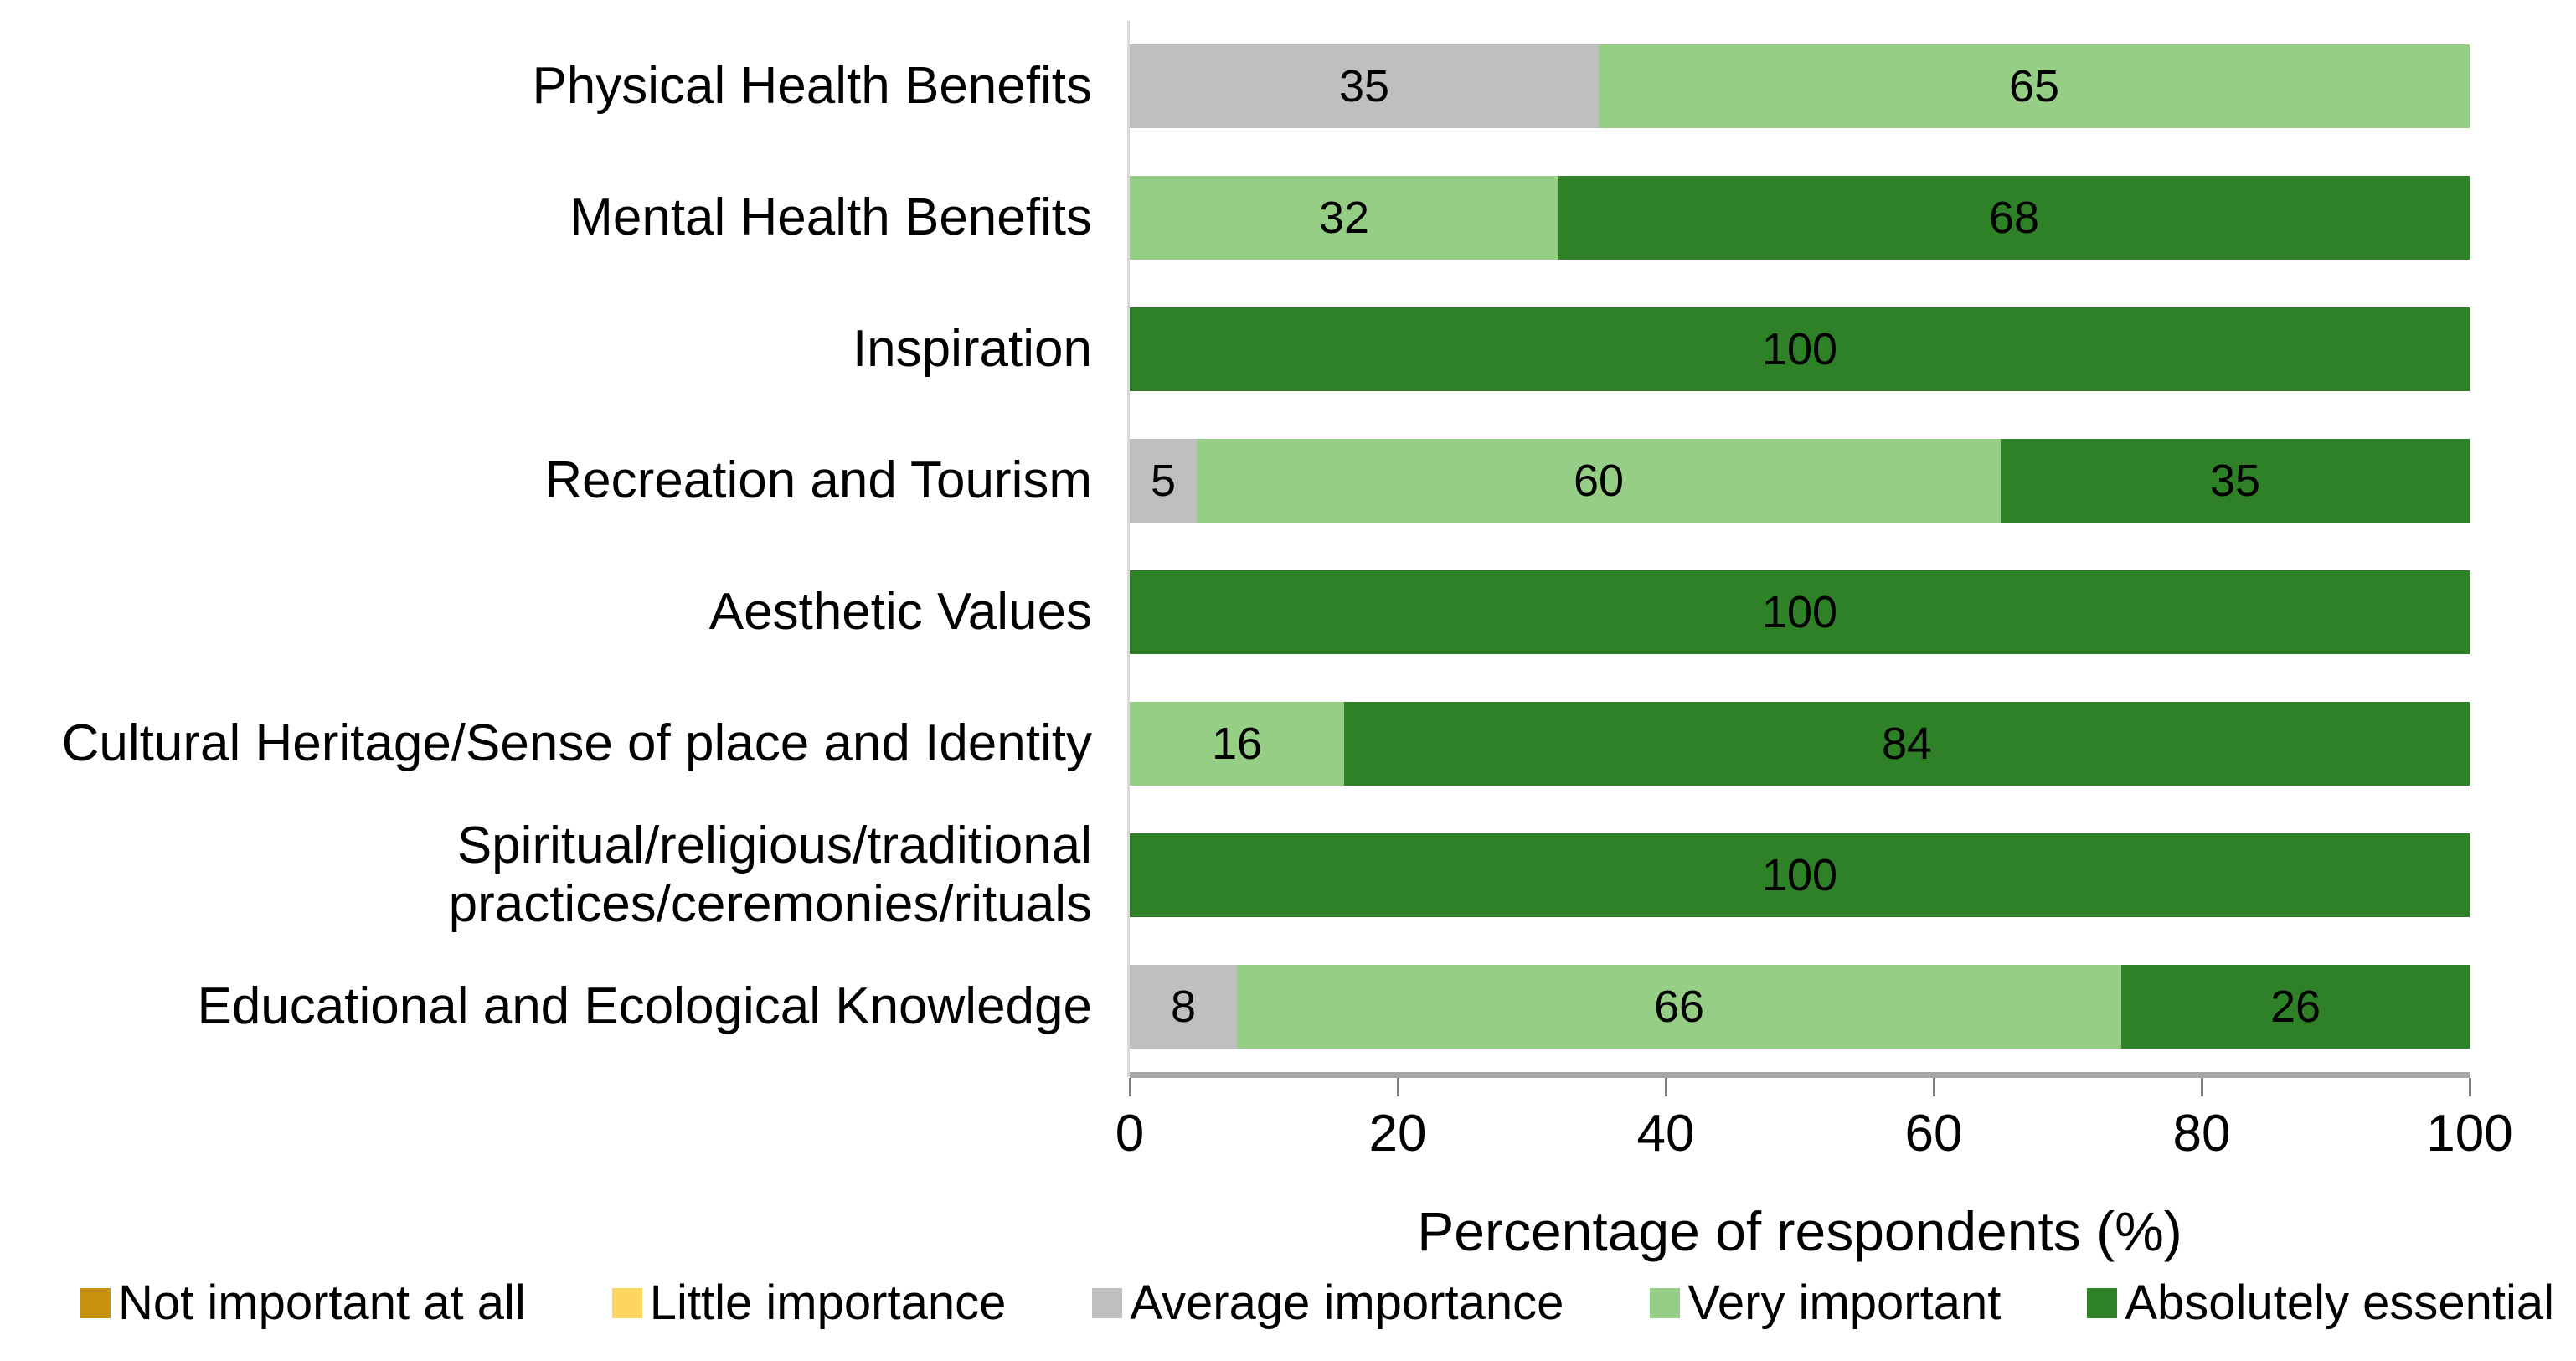  Describe the element at coordinates (1130, 1134) in the screenshot. I see `x-axis-tick-label: 0` at that location.